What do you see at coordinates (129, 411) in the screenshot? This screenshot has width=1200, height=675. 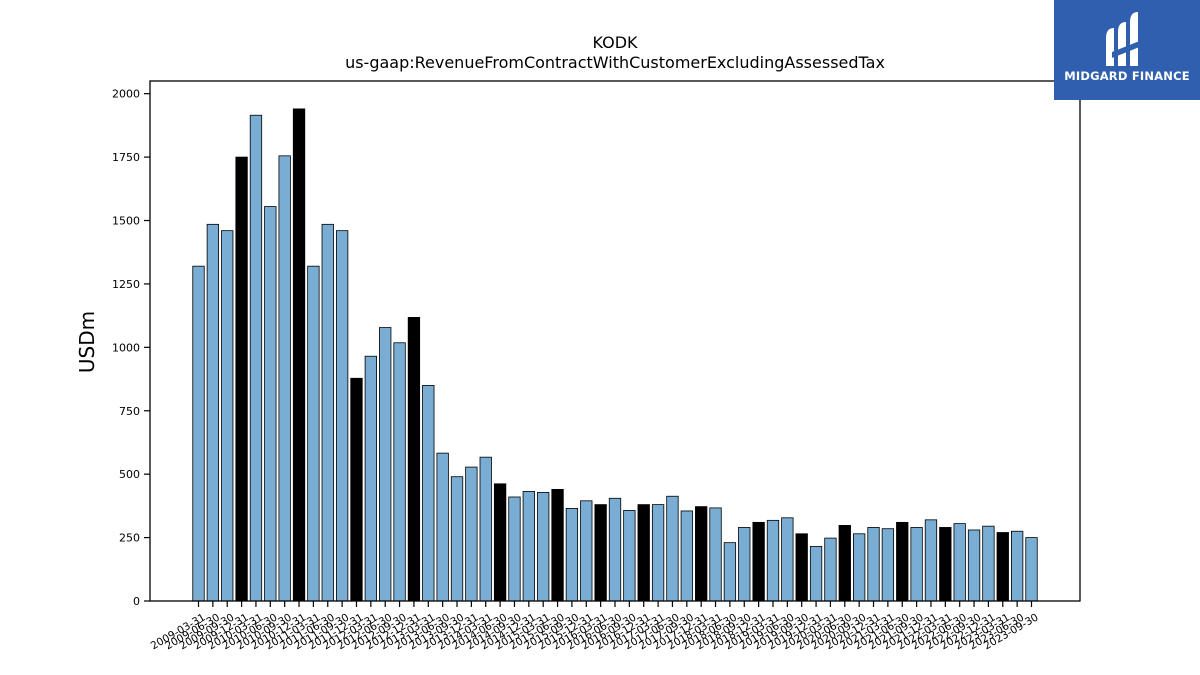 I see `y-tick-label: 750` at bounding box center [129, 411].